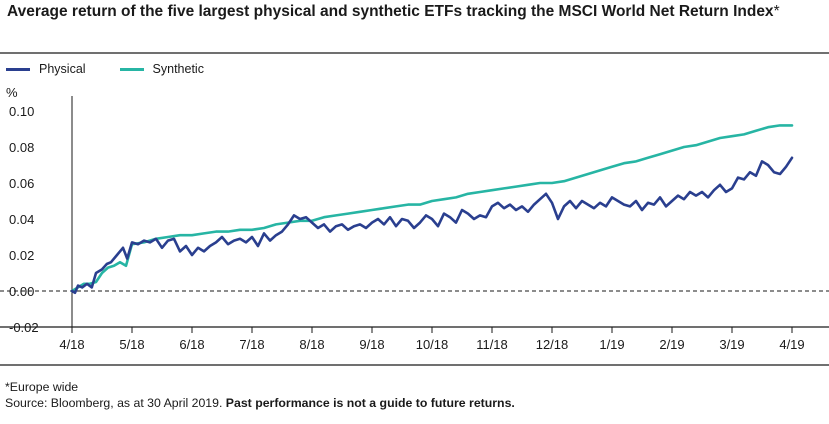  I want to click on x-tick-label: 12/18, so click(552, 344).